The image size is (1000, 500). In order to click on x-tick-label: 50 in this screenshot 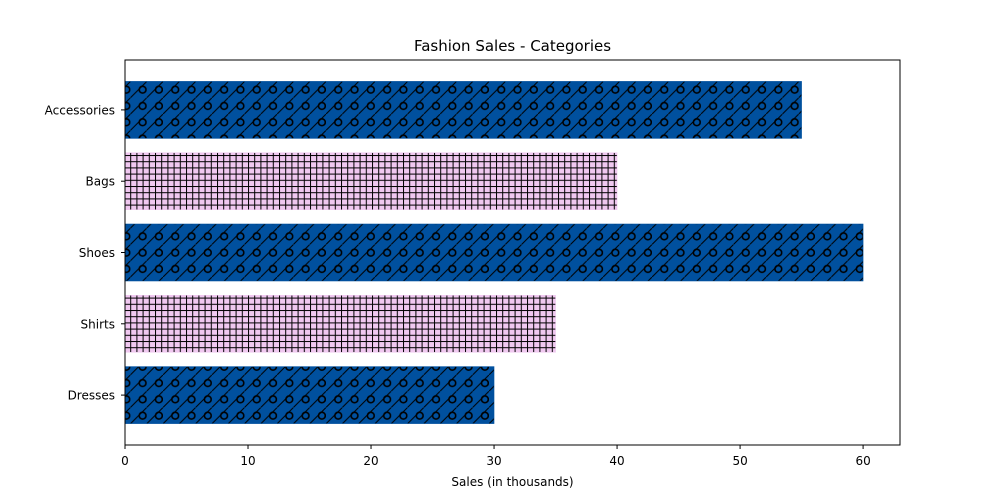, I will do `click(739, 461)`.